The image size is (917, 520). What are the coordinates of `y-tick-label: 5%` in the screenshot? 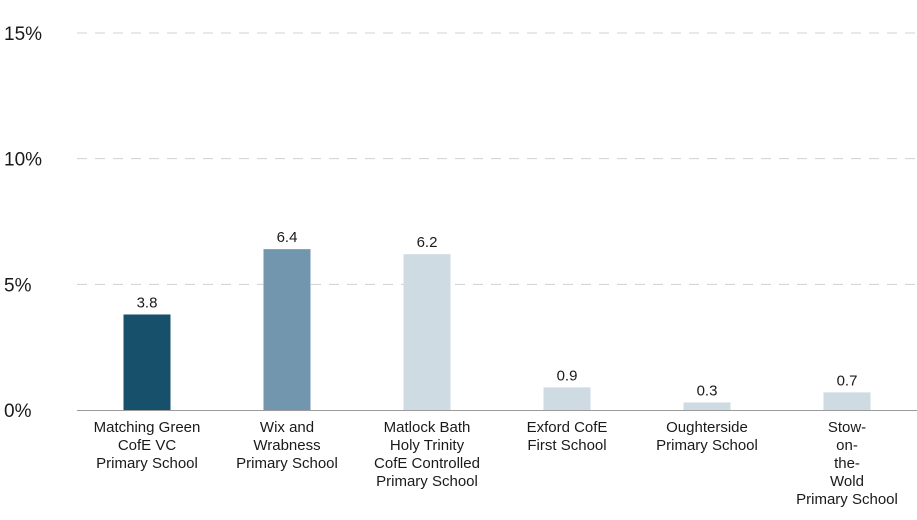 It's located at (18, 285).